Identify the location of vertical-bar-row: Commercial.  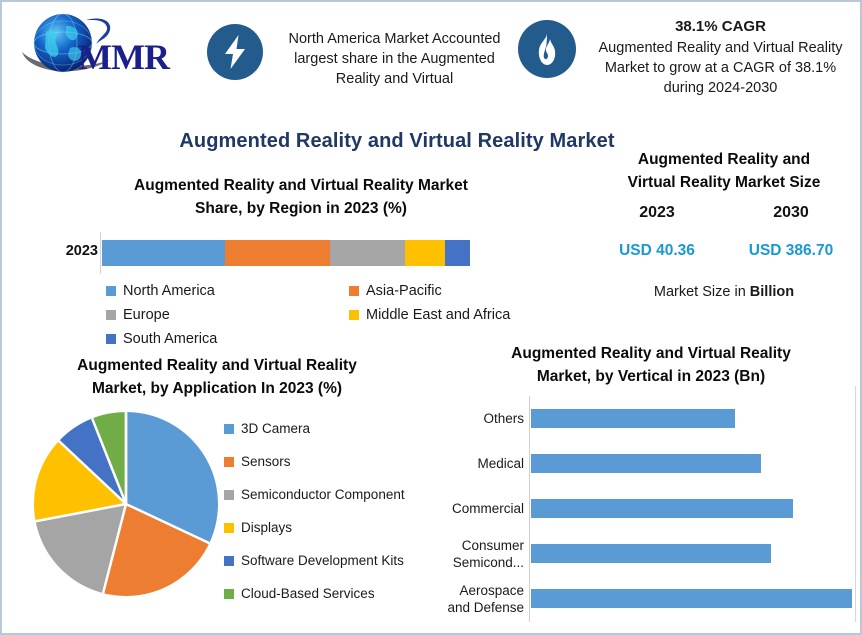
(646, 508).